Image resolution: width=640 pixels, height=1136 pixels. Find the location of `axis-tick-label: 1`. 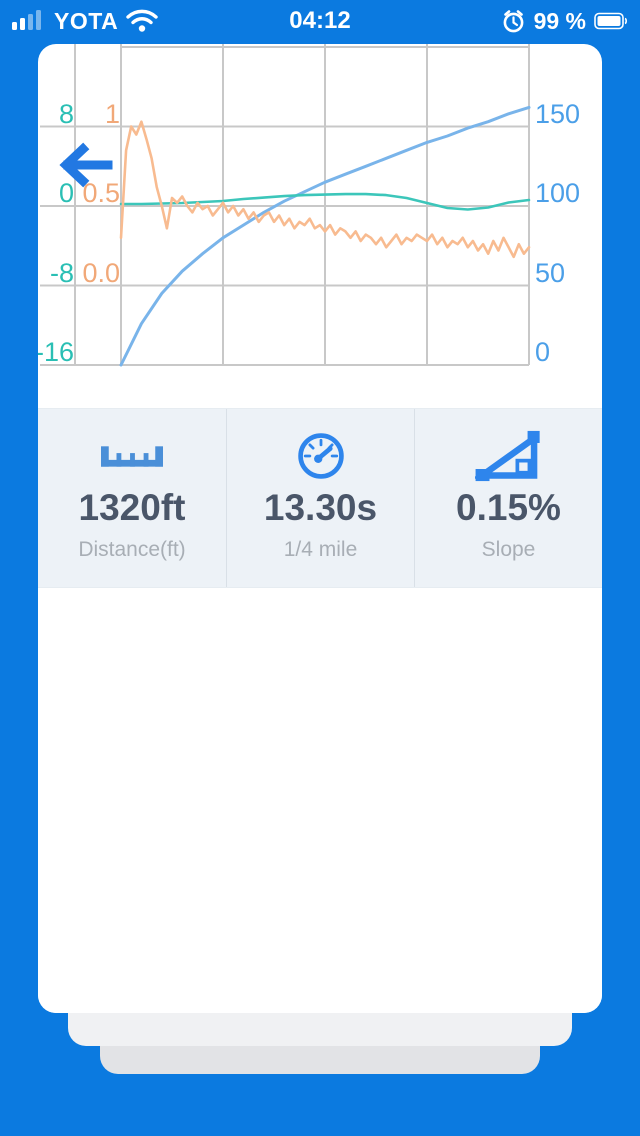

axis-tick-label: 1 is located at coordinates (112, 113).